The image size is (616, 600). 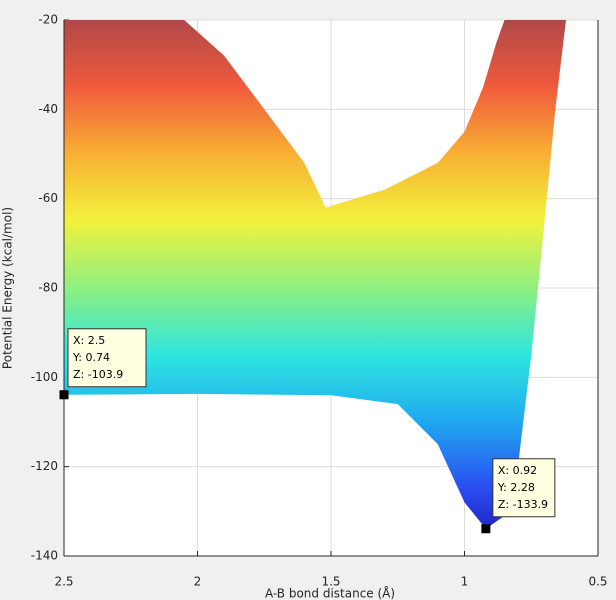 I want to click on datatip-line: Z: -103.9, so click(x=98, y=374).